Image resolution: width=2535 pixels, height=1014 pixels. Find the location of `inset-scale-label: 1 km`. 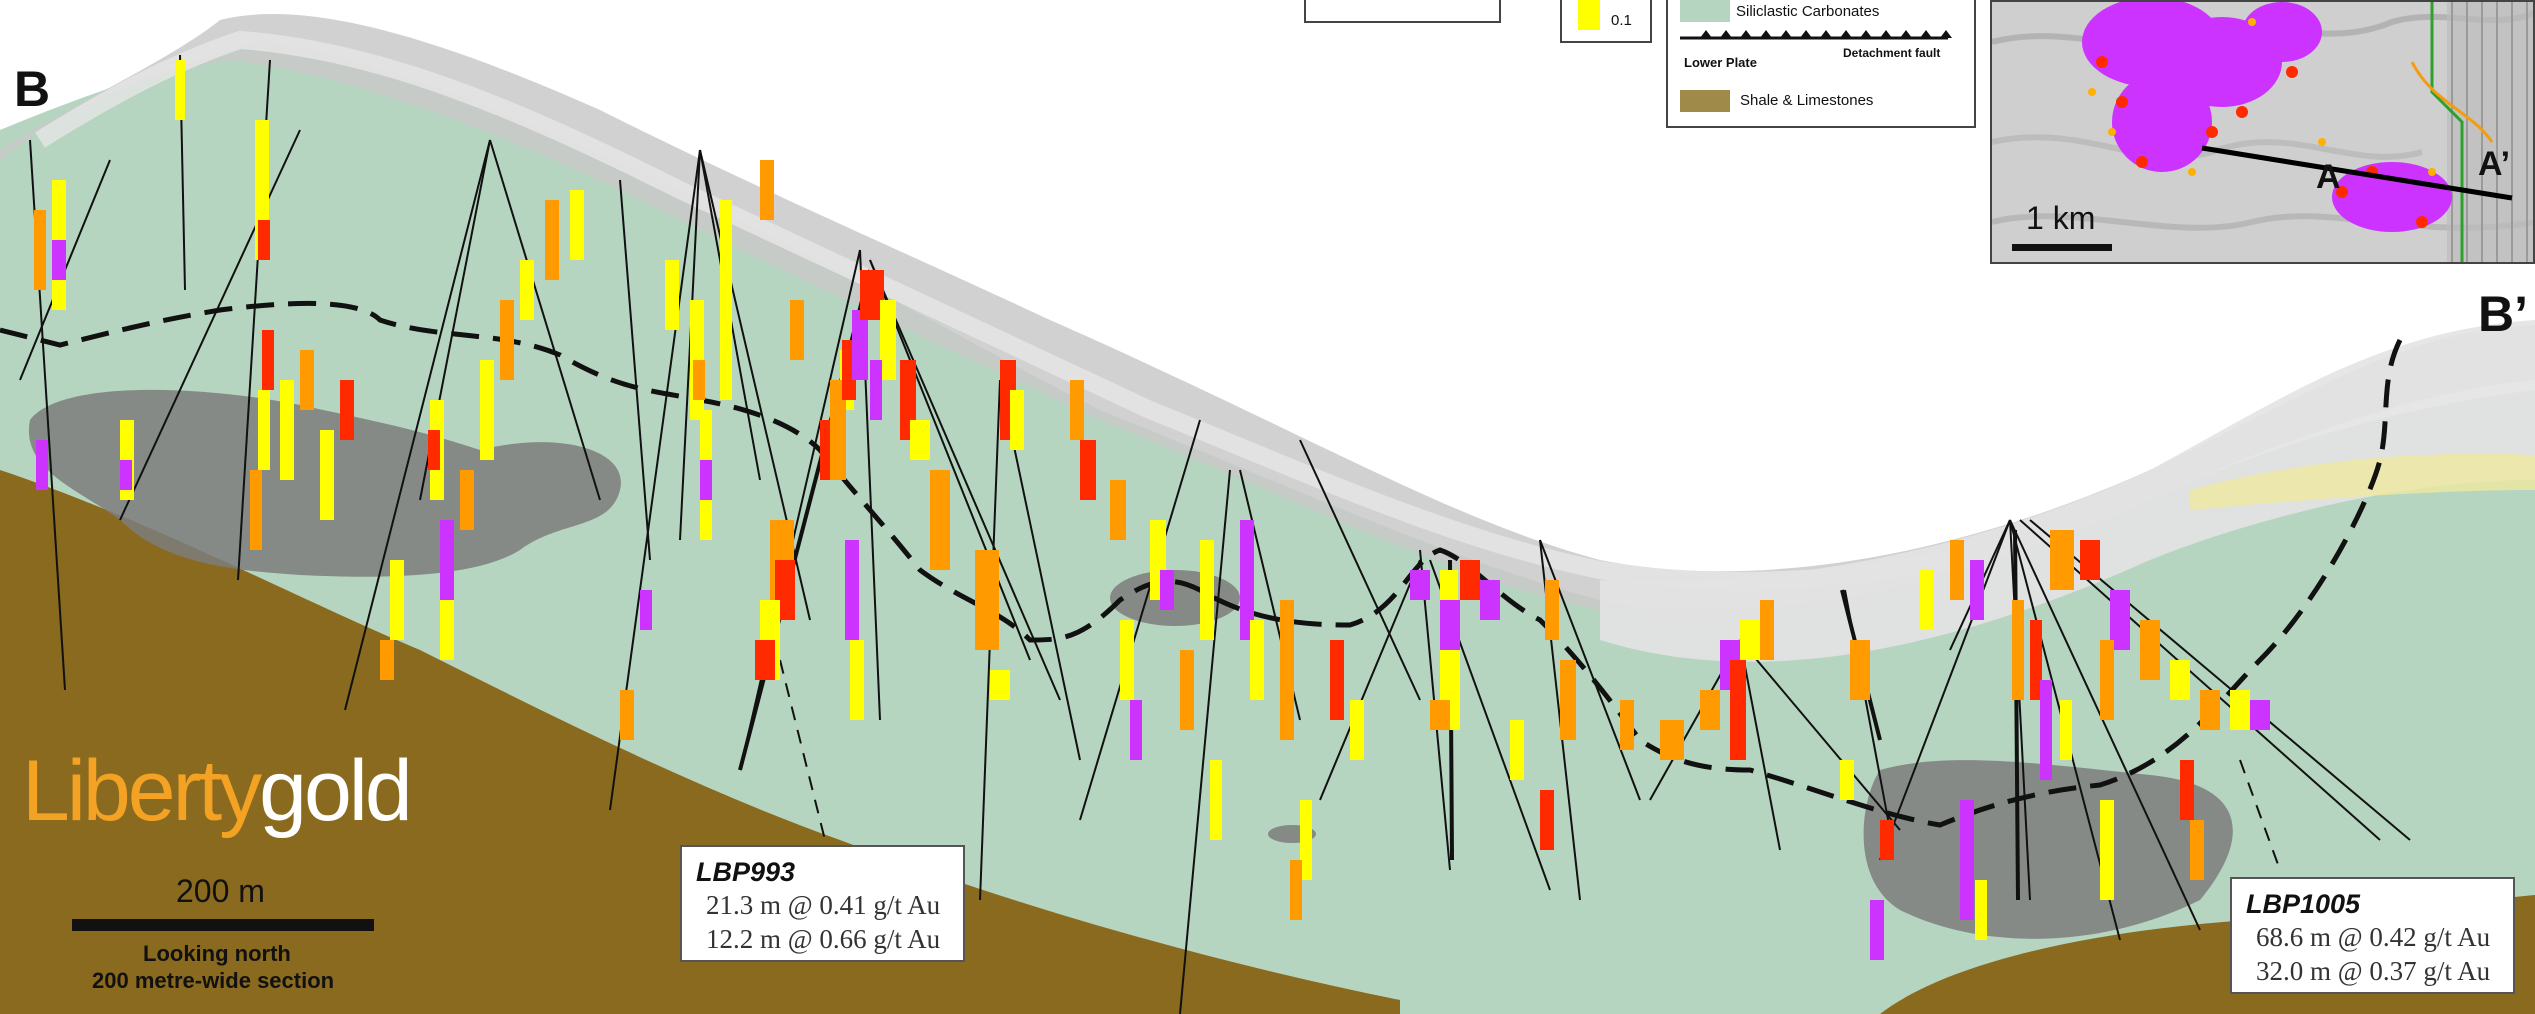

inset-scale-label: 1 km is located at coordinates (2061, 218).